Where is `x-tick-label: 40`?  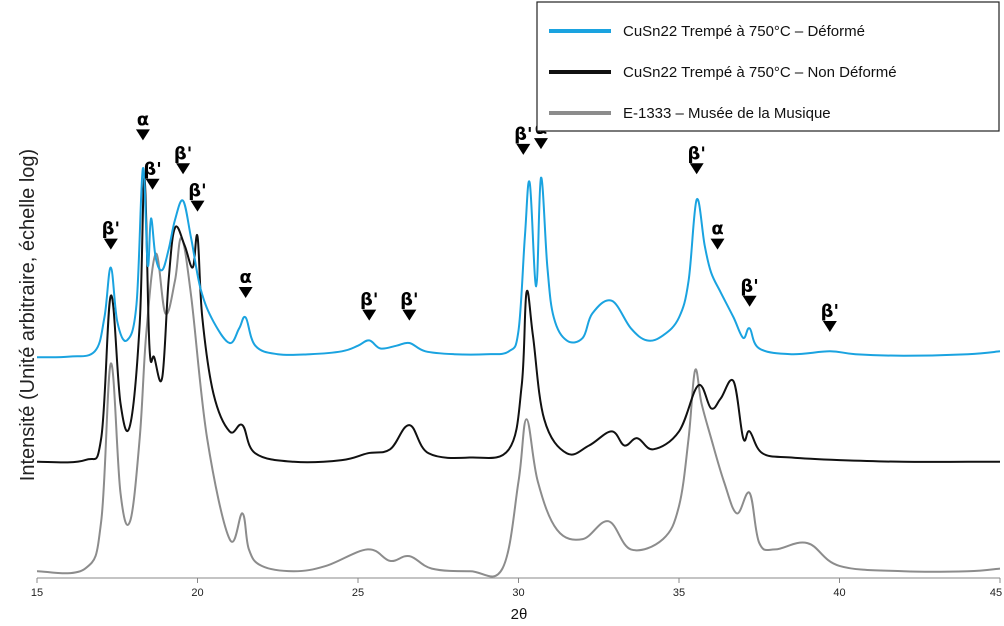
x-tick-label: 40 is located at coordinates (839, 593).